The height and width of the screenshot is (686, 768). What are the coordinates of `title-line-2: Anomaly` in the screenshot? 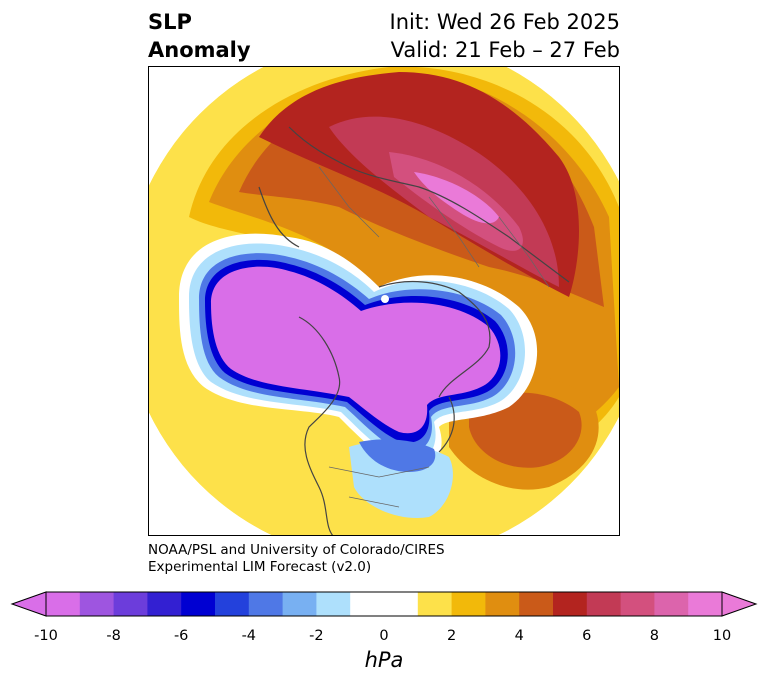 It's located at (199, 50).